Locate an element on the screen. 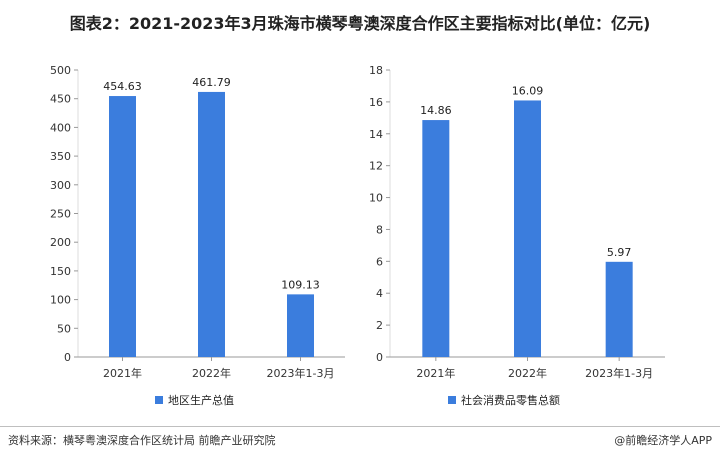 The image size is (720, 465). y-tick-label: 500 is located at coordinates (60, 70).